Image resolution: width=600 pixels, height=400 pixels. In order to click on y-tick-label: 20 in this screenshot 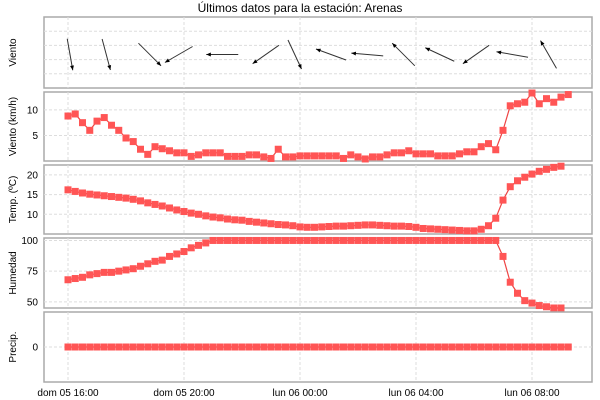, I will do `click(33, 175)`.